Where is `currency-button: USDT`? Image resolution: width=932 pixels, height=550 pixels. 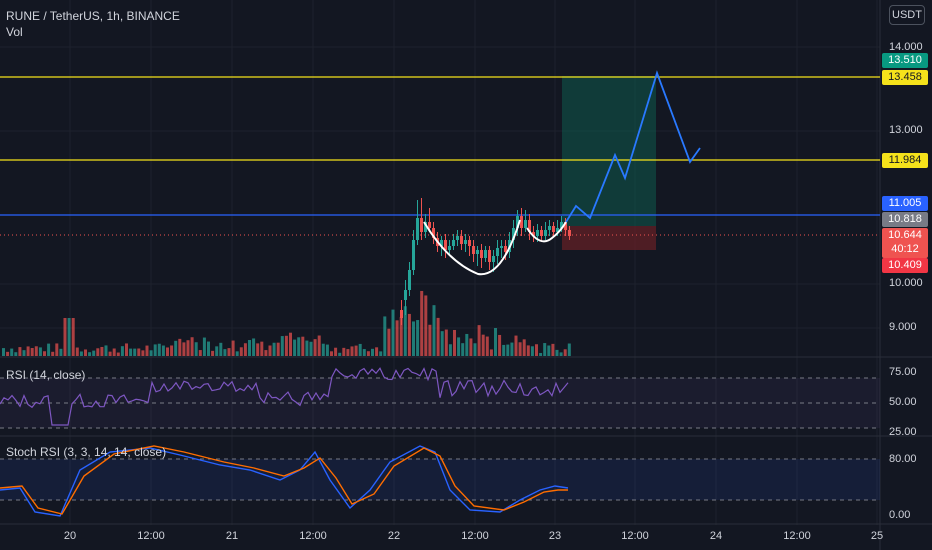
currency-button: USDT is located at coordinates (907, 15).